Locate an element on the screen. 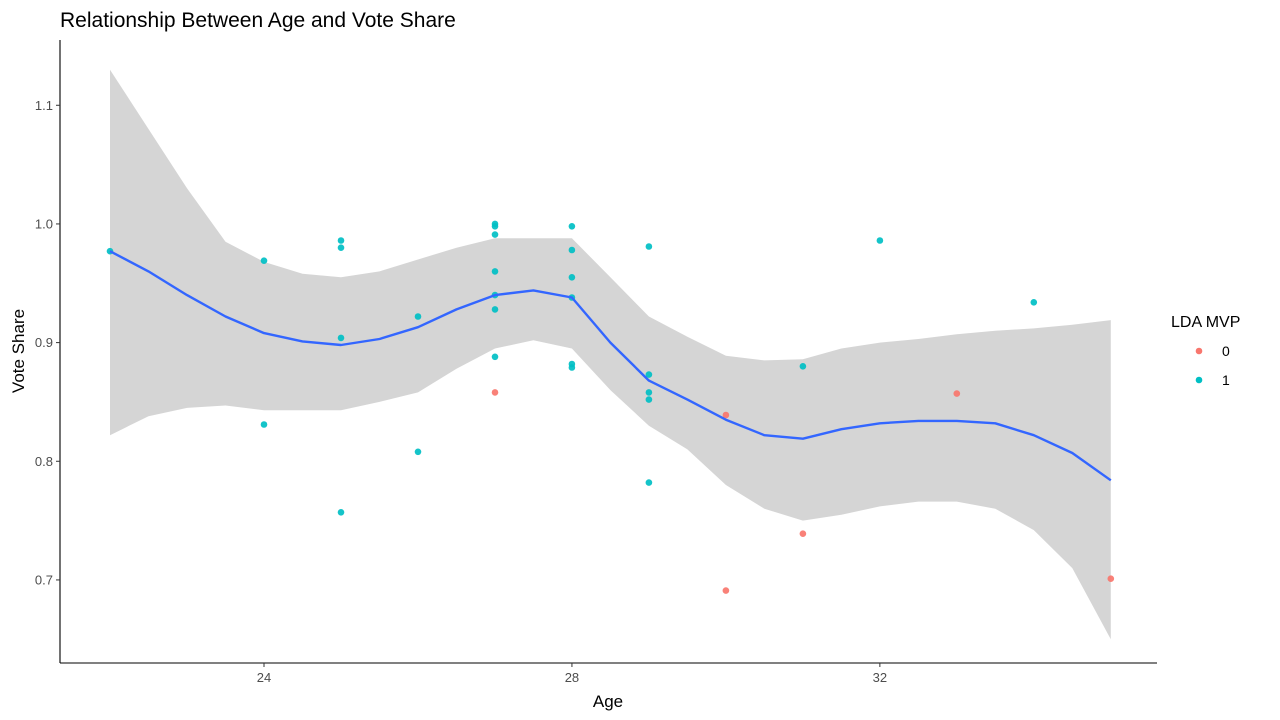  legend-title: LDA MVP is located at coordinates (1205, 322).